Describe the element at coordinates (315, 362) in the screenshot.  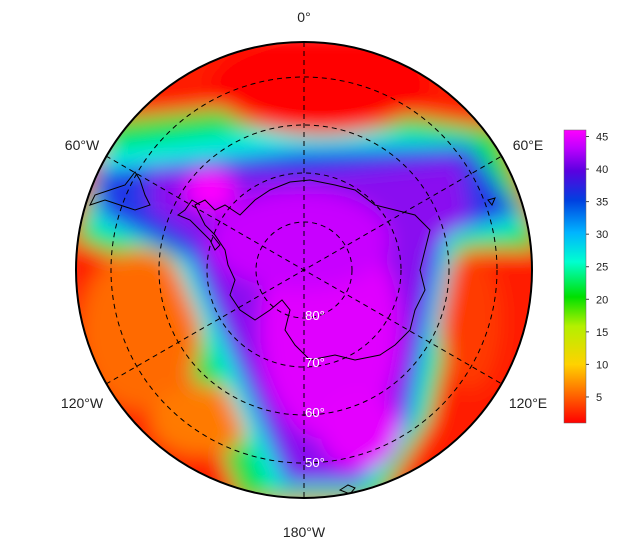
I see `lat-label-70: 70°` at that location.